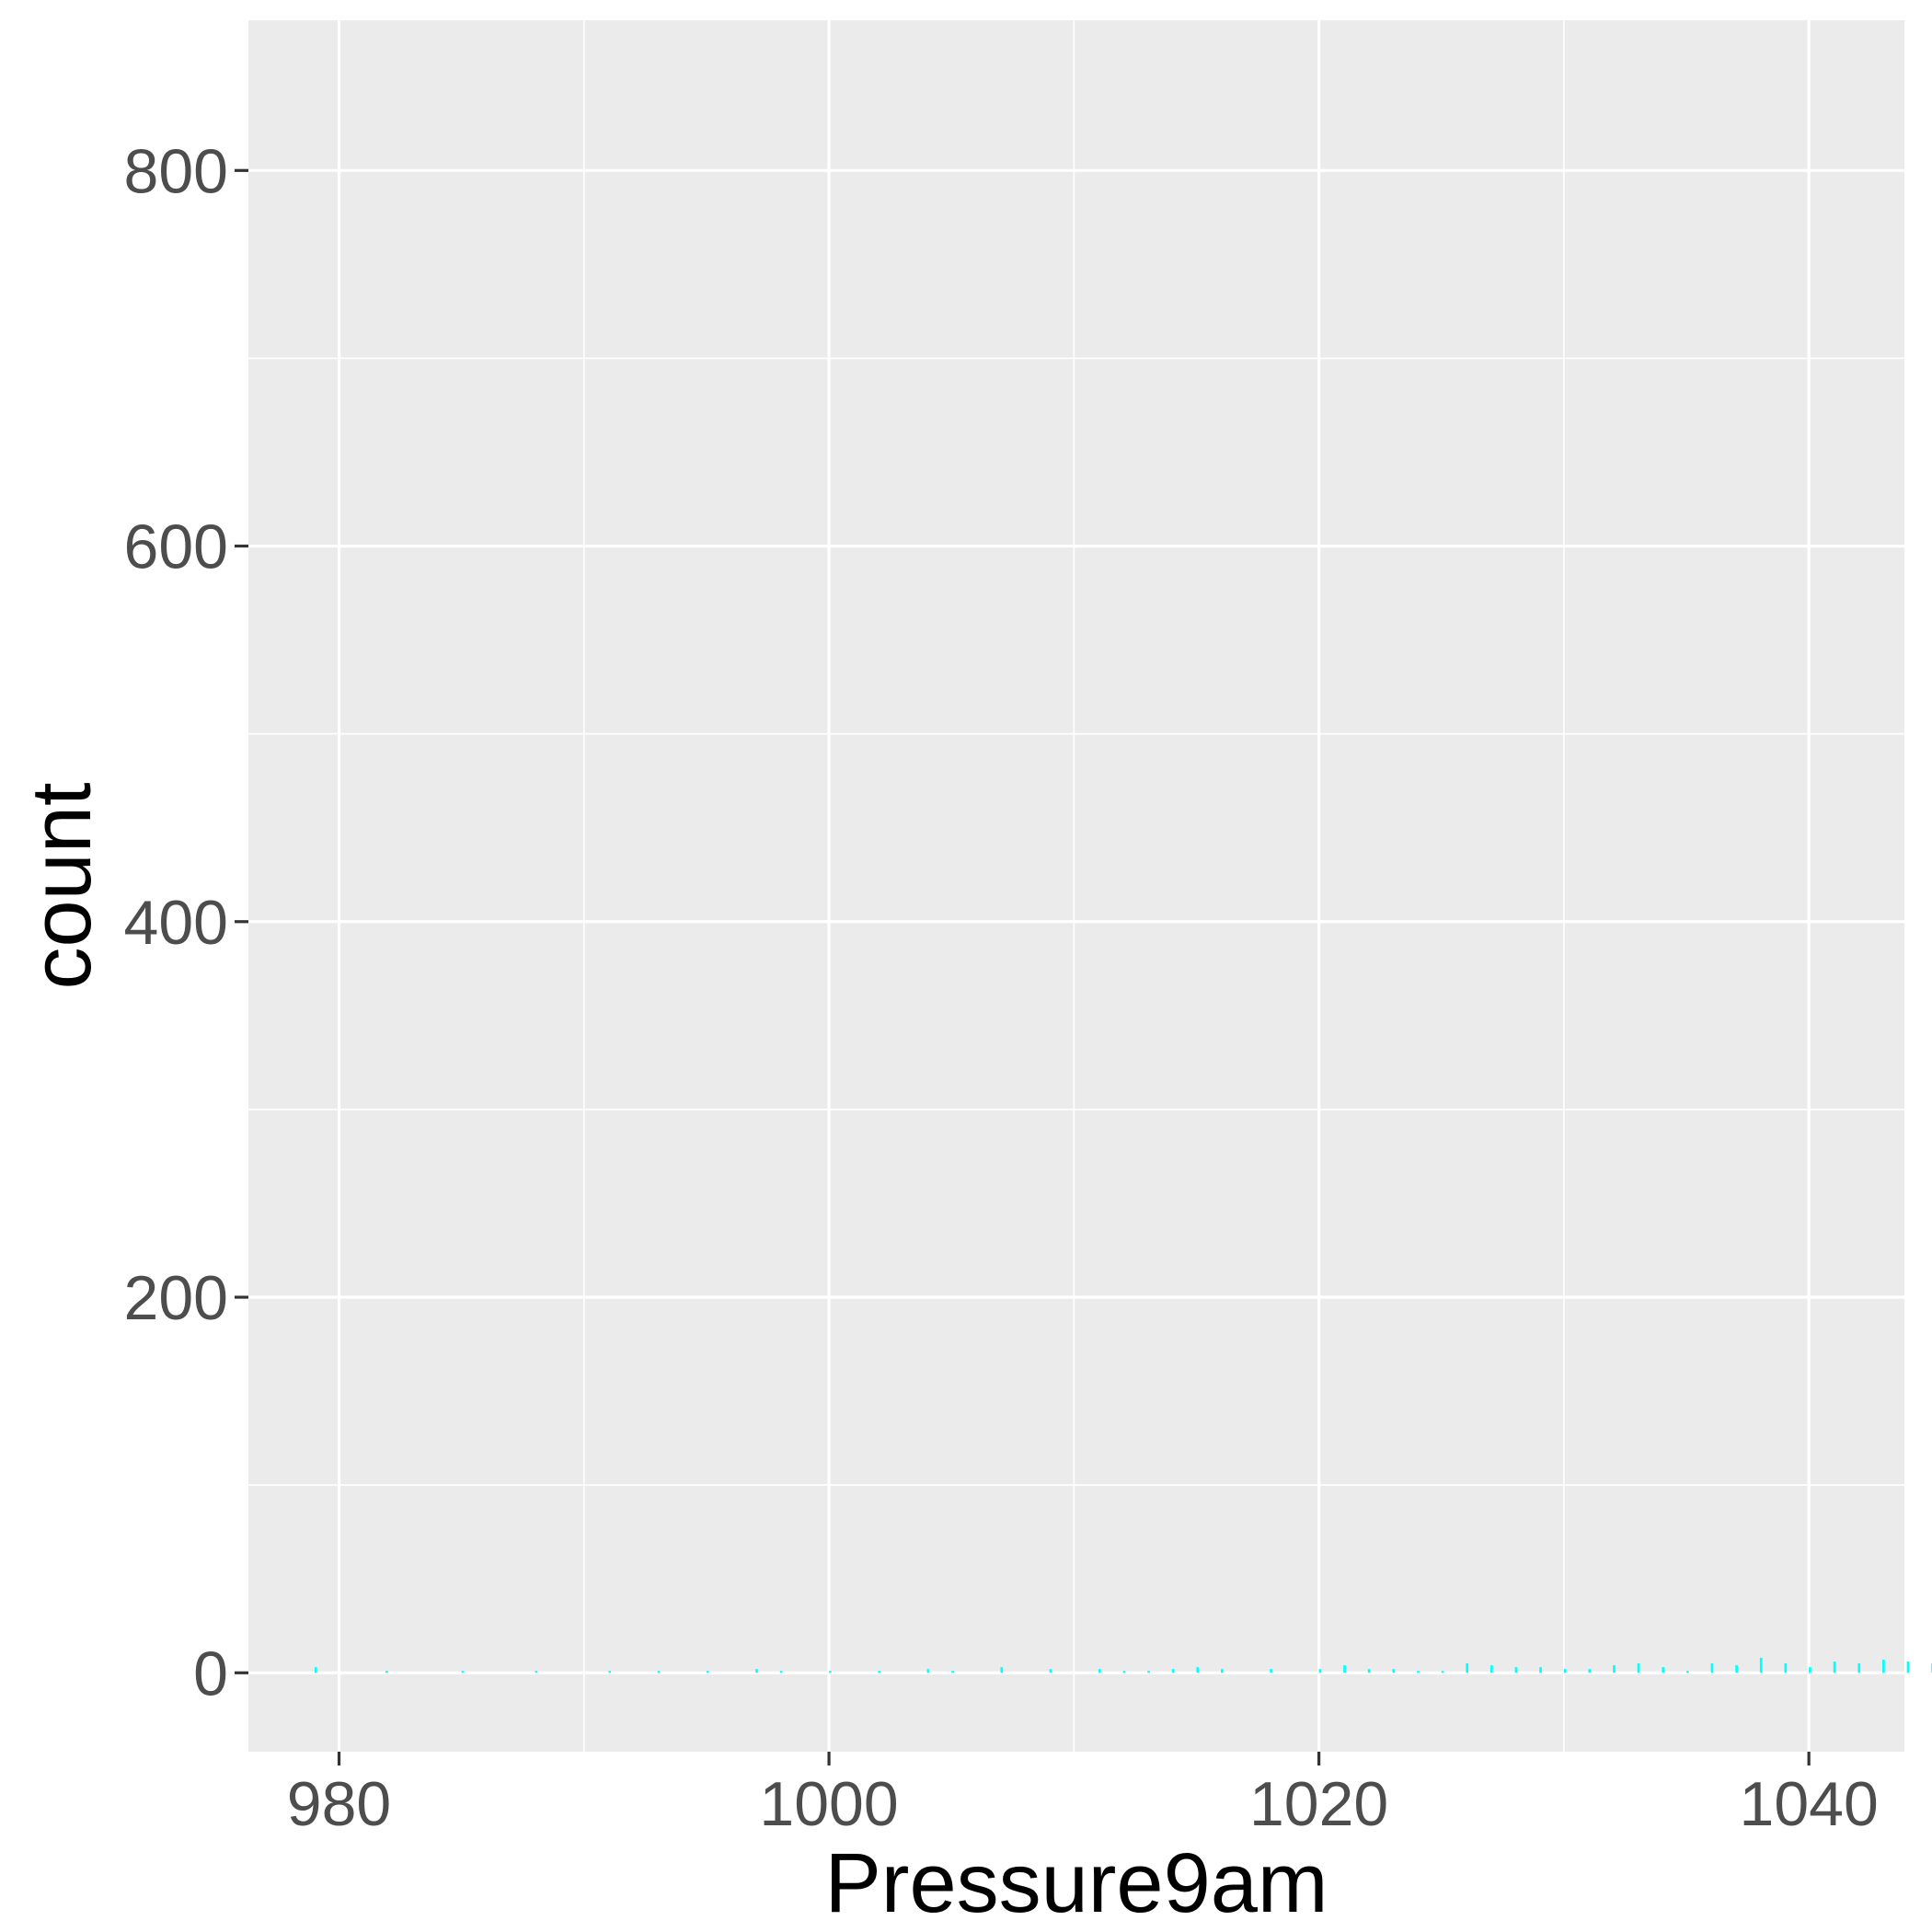 The image size is (1932, 1932). Describe the element at coordinates (1809, 1804) in the screenshot. I see `x-tick-label: 1040` at that location.